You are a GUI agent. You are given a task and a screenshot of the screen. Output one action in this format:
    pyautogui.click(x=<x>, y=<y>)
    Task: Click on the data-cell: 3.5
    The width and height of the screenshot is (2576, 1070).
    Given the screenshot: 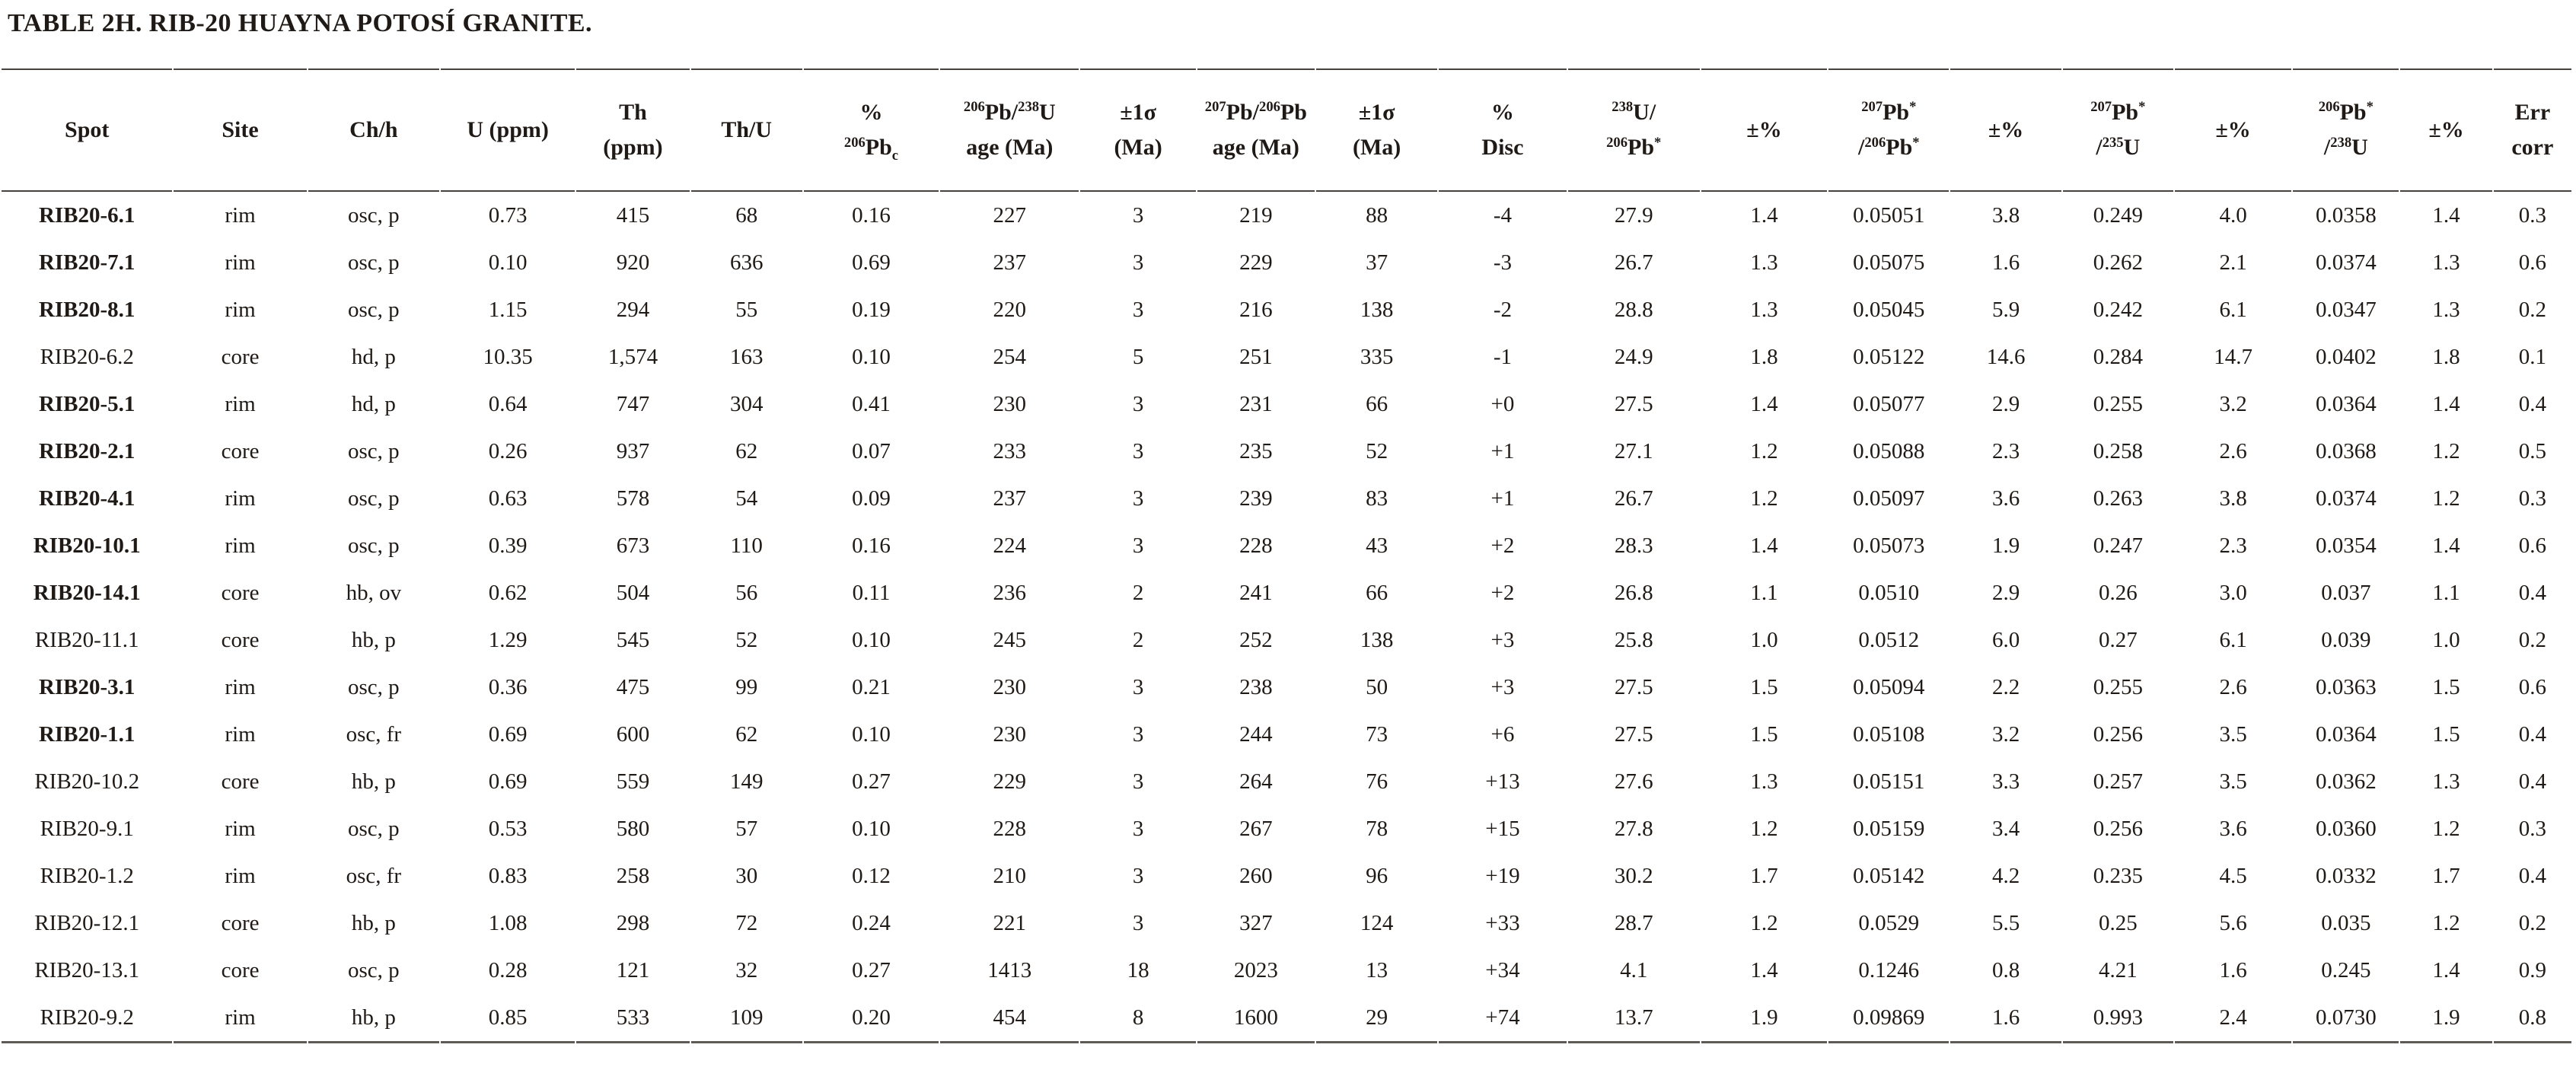 What is the action you would take?
    pyautogui.click(x=2233, y=734)
    